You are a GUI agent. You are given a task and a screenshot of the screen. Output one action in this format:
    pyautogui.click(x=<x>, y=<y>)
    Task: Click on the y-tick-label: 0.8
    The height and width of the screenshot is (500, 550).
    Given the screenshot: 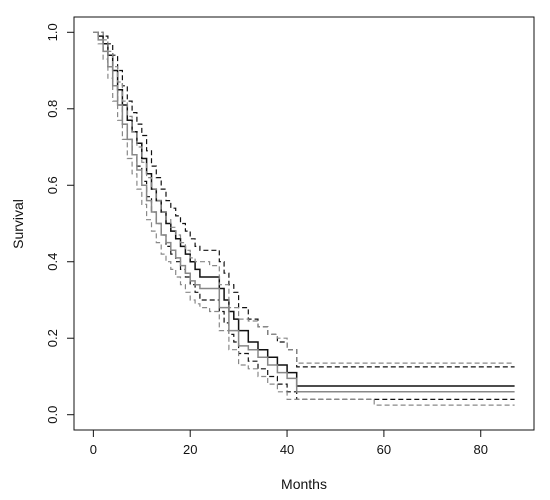 What is the action you would take?
    pyautogui.click(x=52, y=109)
    